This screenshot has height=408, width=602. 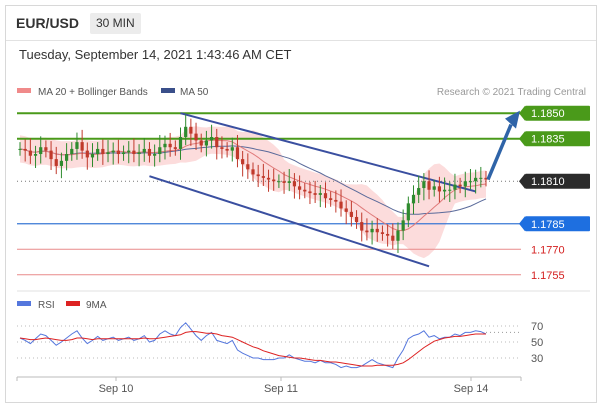 What do you see at coordinates (115, 23) in the screenshot?
I see `timeframe-badge: 30 MIN` at bounding box center [115, 23].